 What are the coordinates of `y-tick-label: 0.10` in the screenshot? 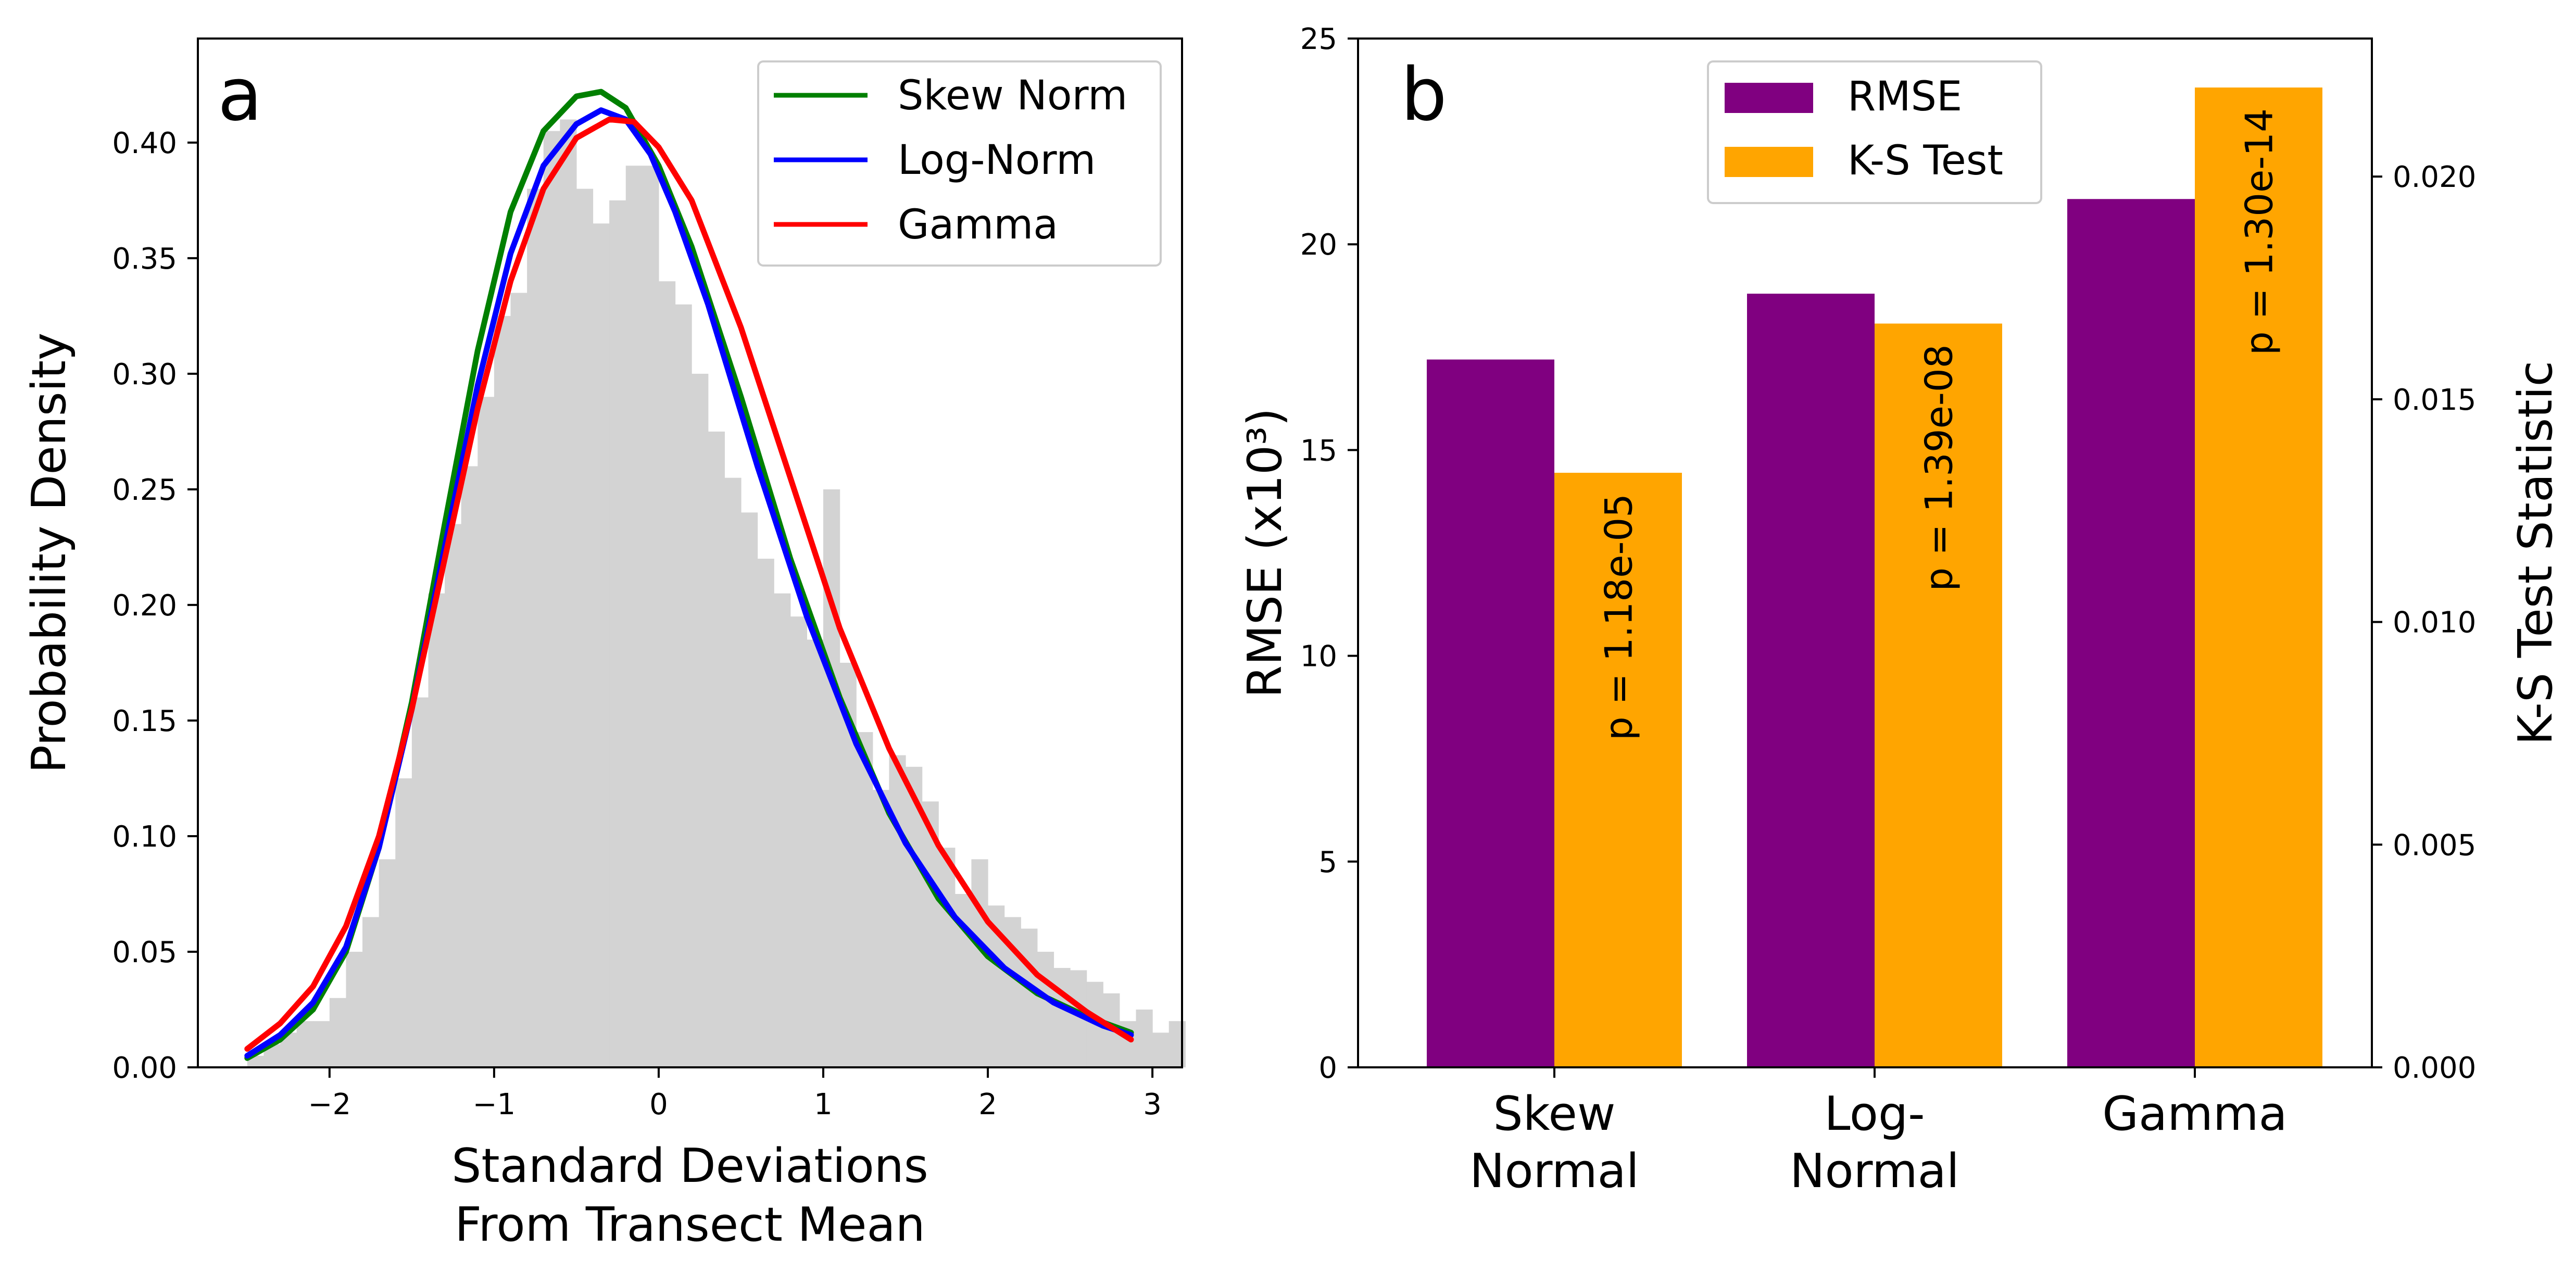 It's located at (144, 837).